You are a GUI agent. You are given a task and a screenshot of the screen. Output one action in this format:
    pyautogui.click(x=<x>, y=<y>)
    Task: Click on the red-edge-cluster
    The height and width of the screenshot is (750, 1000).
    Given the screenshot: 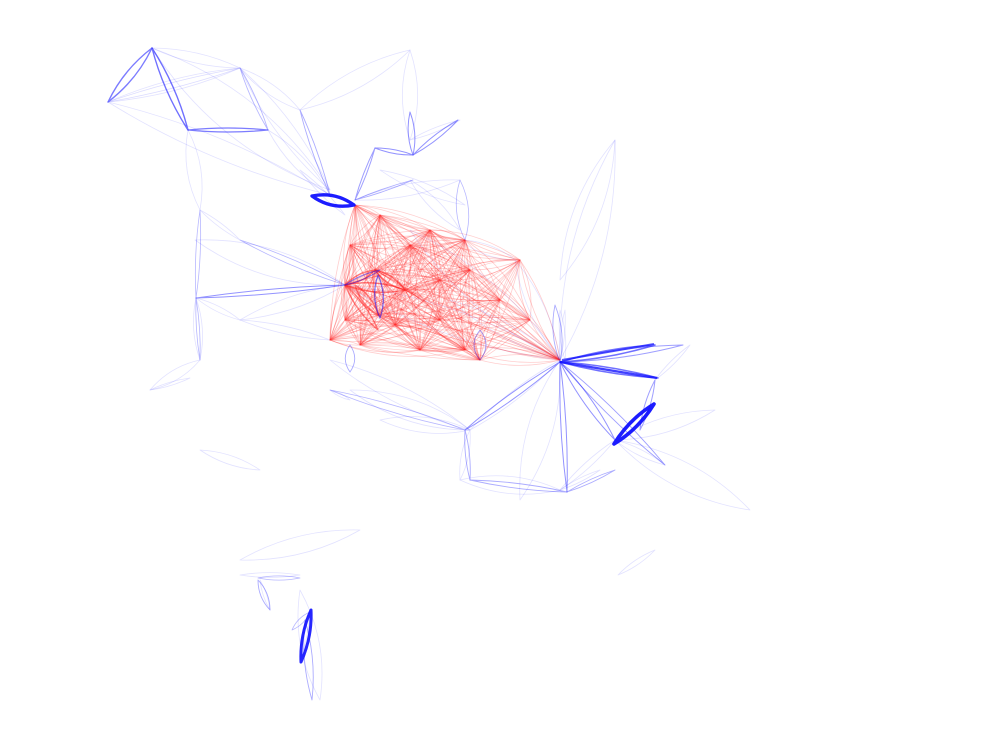 What is the action you would take?
    pyautogui.click(x=445, y=285)
    